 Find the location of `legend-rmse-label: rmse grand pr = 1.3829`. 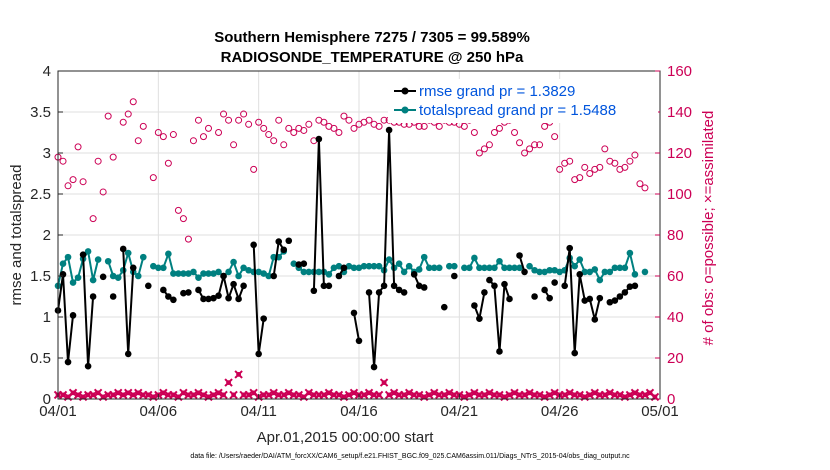

legend-rmse-label: rmse grand pr = 1.3829 is located at coordinates (497, 91).